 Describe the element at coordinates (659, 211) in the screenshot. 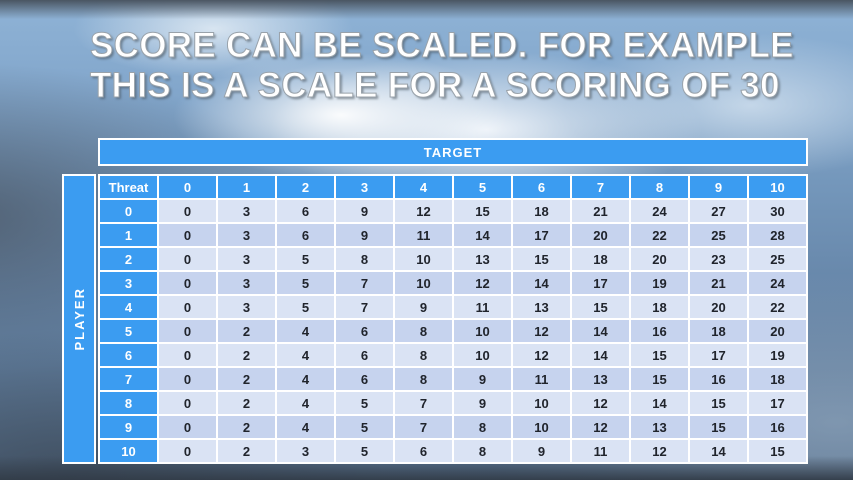

I see `score-cell: 24` at that location.